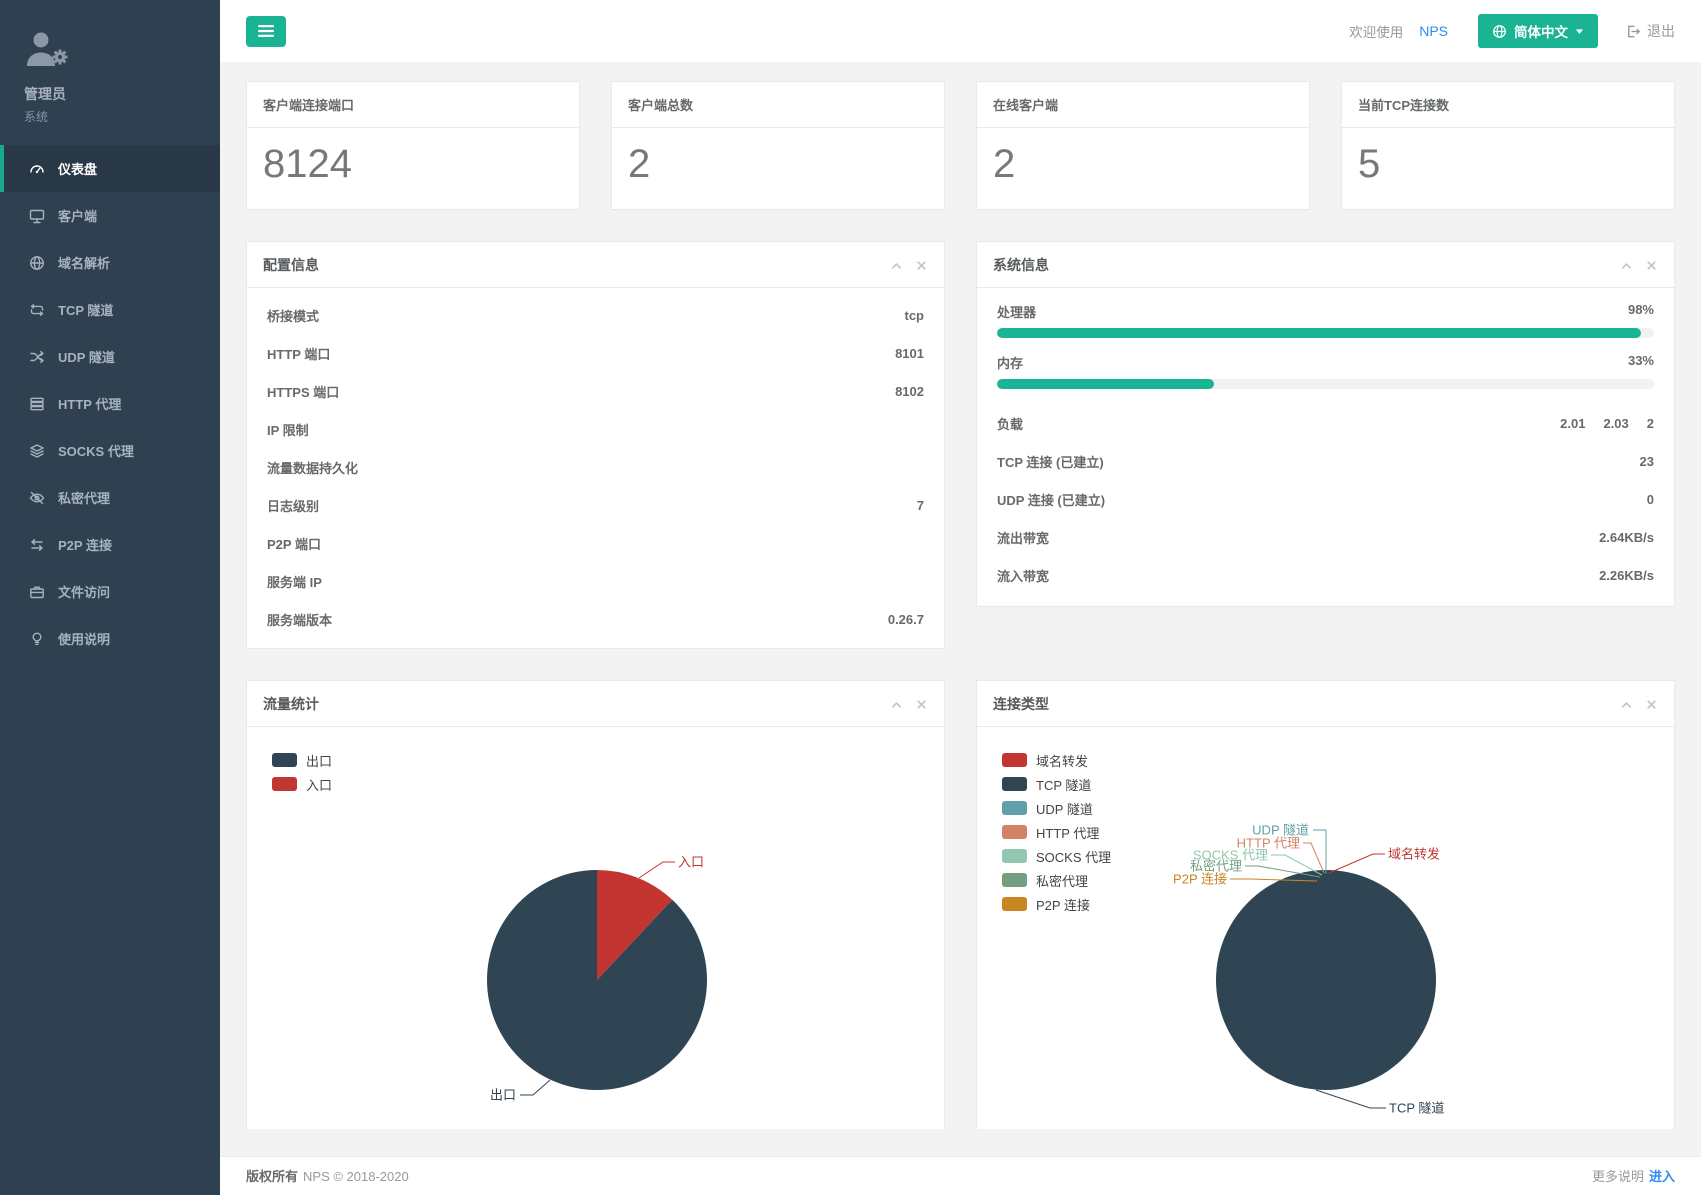 The height and width of the screenshot is (1195, 1701). Describe the element at coordinates (110, 638) in the screenshot. I see `sidebar-item-help: 使用说明` at that location.